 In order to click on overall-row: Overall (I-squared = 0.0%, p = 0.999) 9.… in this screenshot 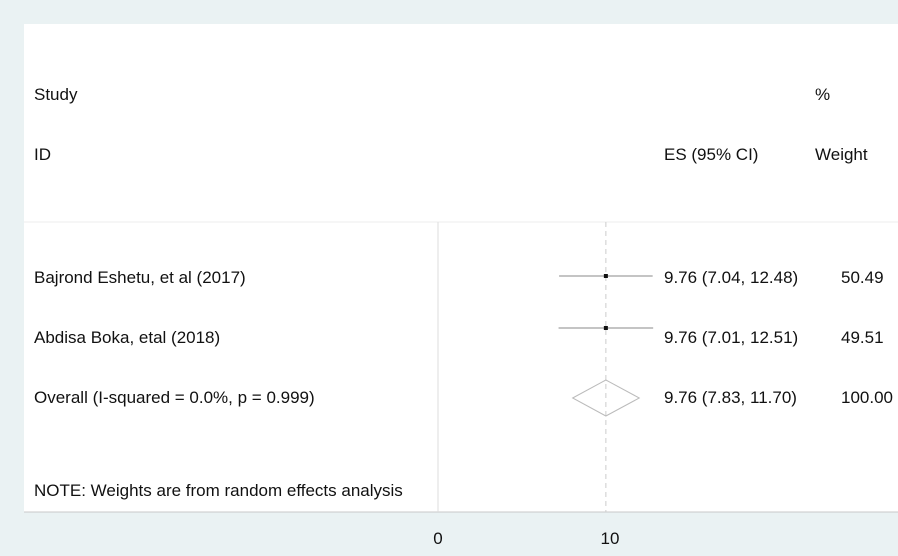, I will do `click(463, 398)`.